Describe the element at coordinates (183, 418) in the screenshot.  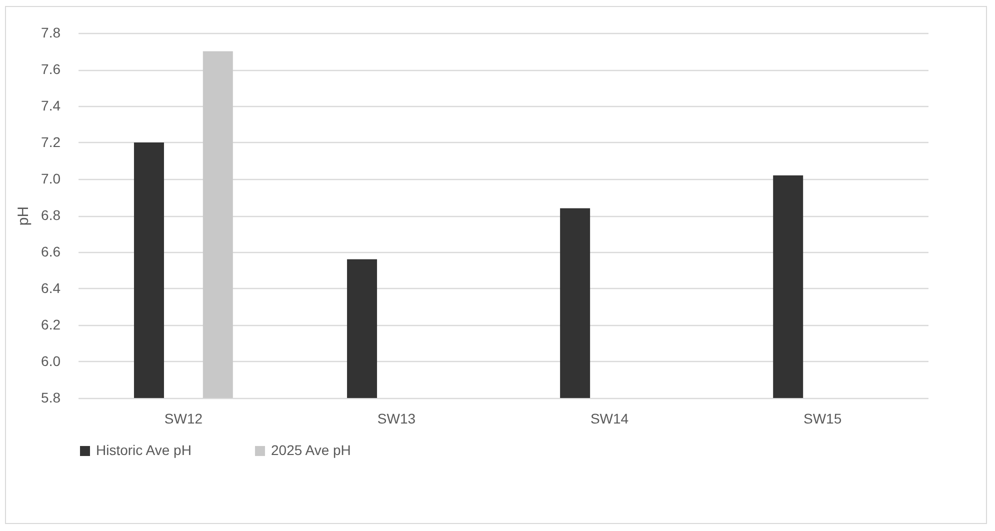
I see `x-tick-label: SW12` at that location.